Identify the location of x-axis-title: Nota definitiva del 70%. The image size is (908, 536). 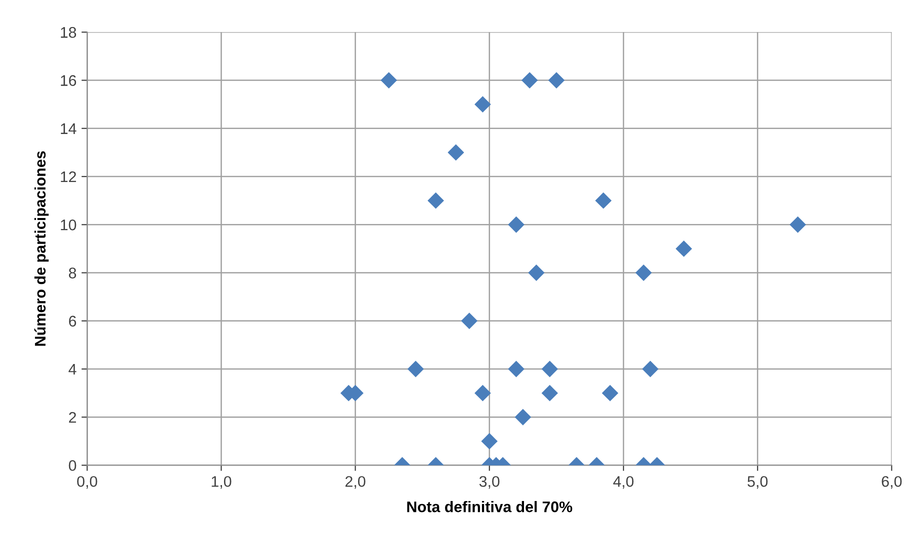
(489, 506).